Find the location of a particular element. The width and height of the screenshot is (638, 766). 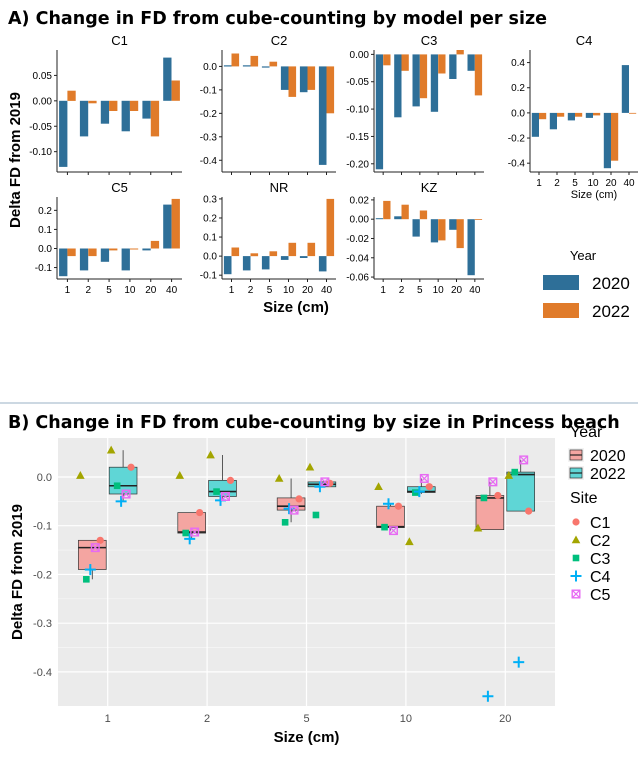

y-tick-label: -0.2 is located at coordinates (42, 575).